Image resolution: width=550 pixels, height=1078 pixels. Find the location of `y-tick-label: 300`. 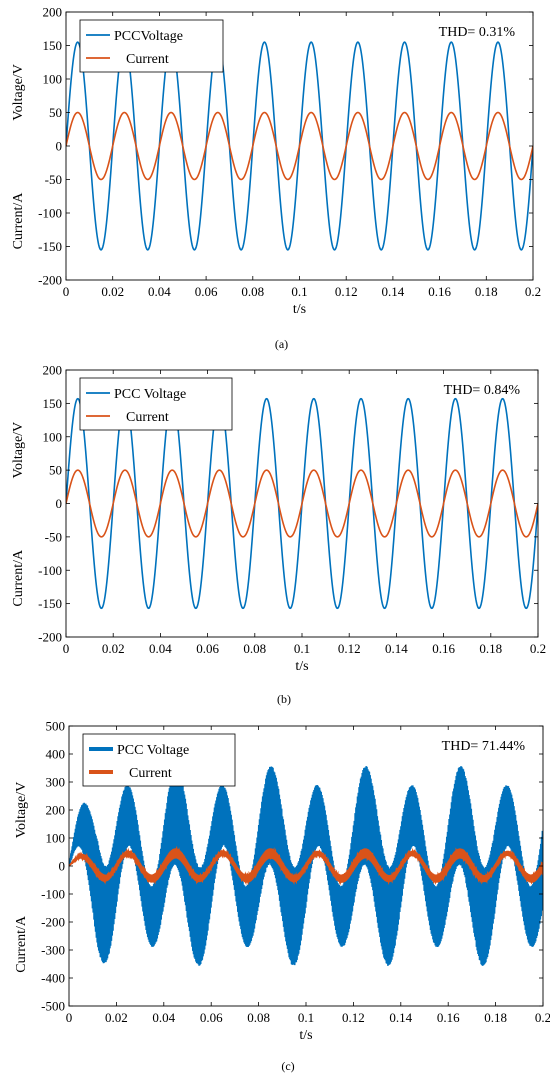

y-tick-label: 300 is located at coordinates (56, 782).